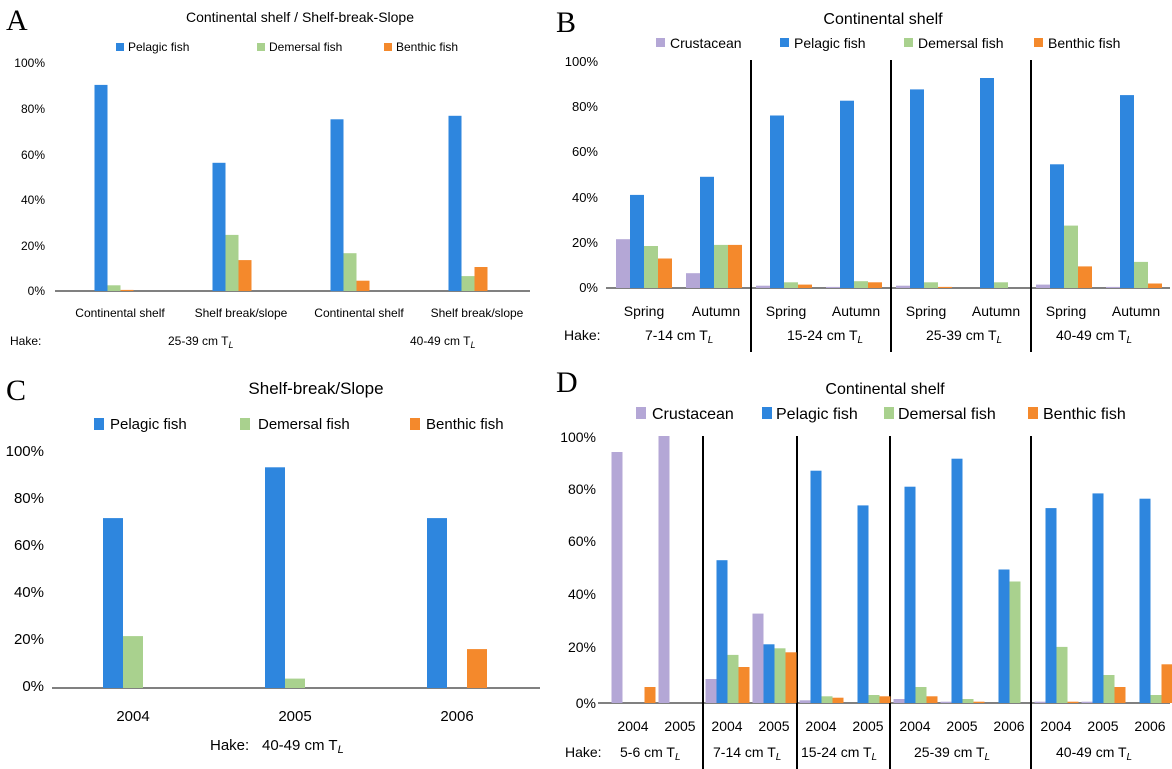 This screenshot has width=1172, height=769. Describe the element at coordinates (1094, 336) in the screenshot. I see `panel-b-group-label: 40-49 cm TL` at that location.